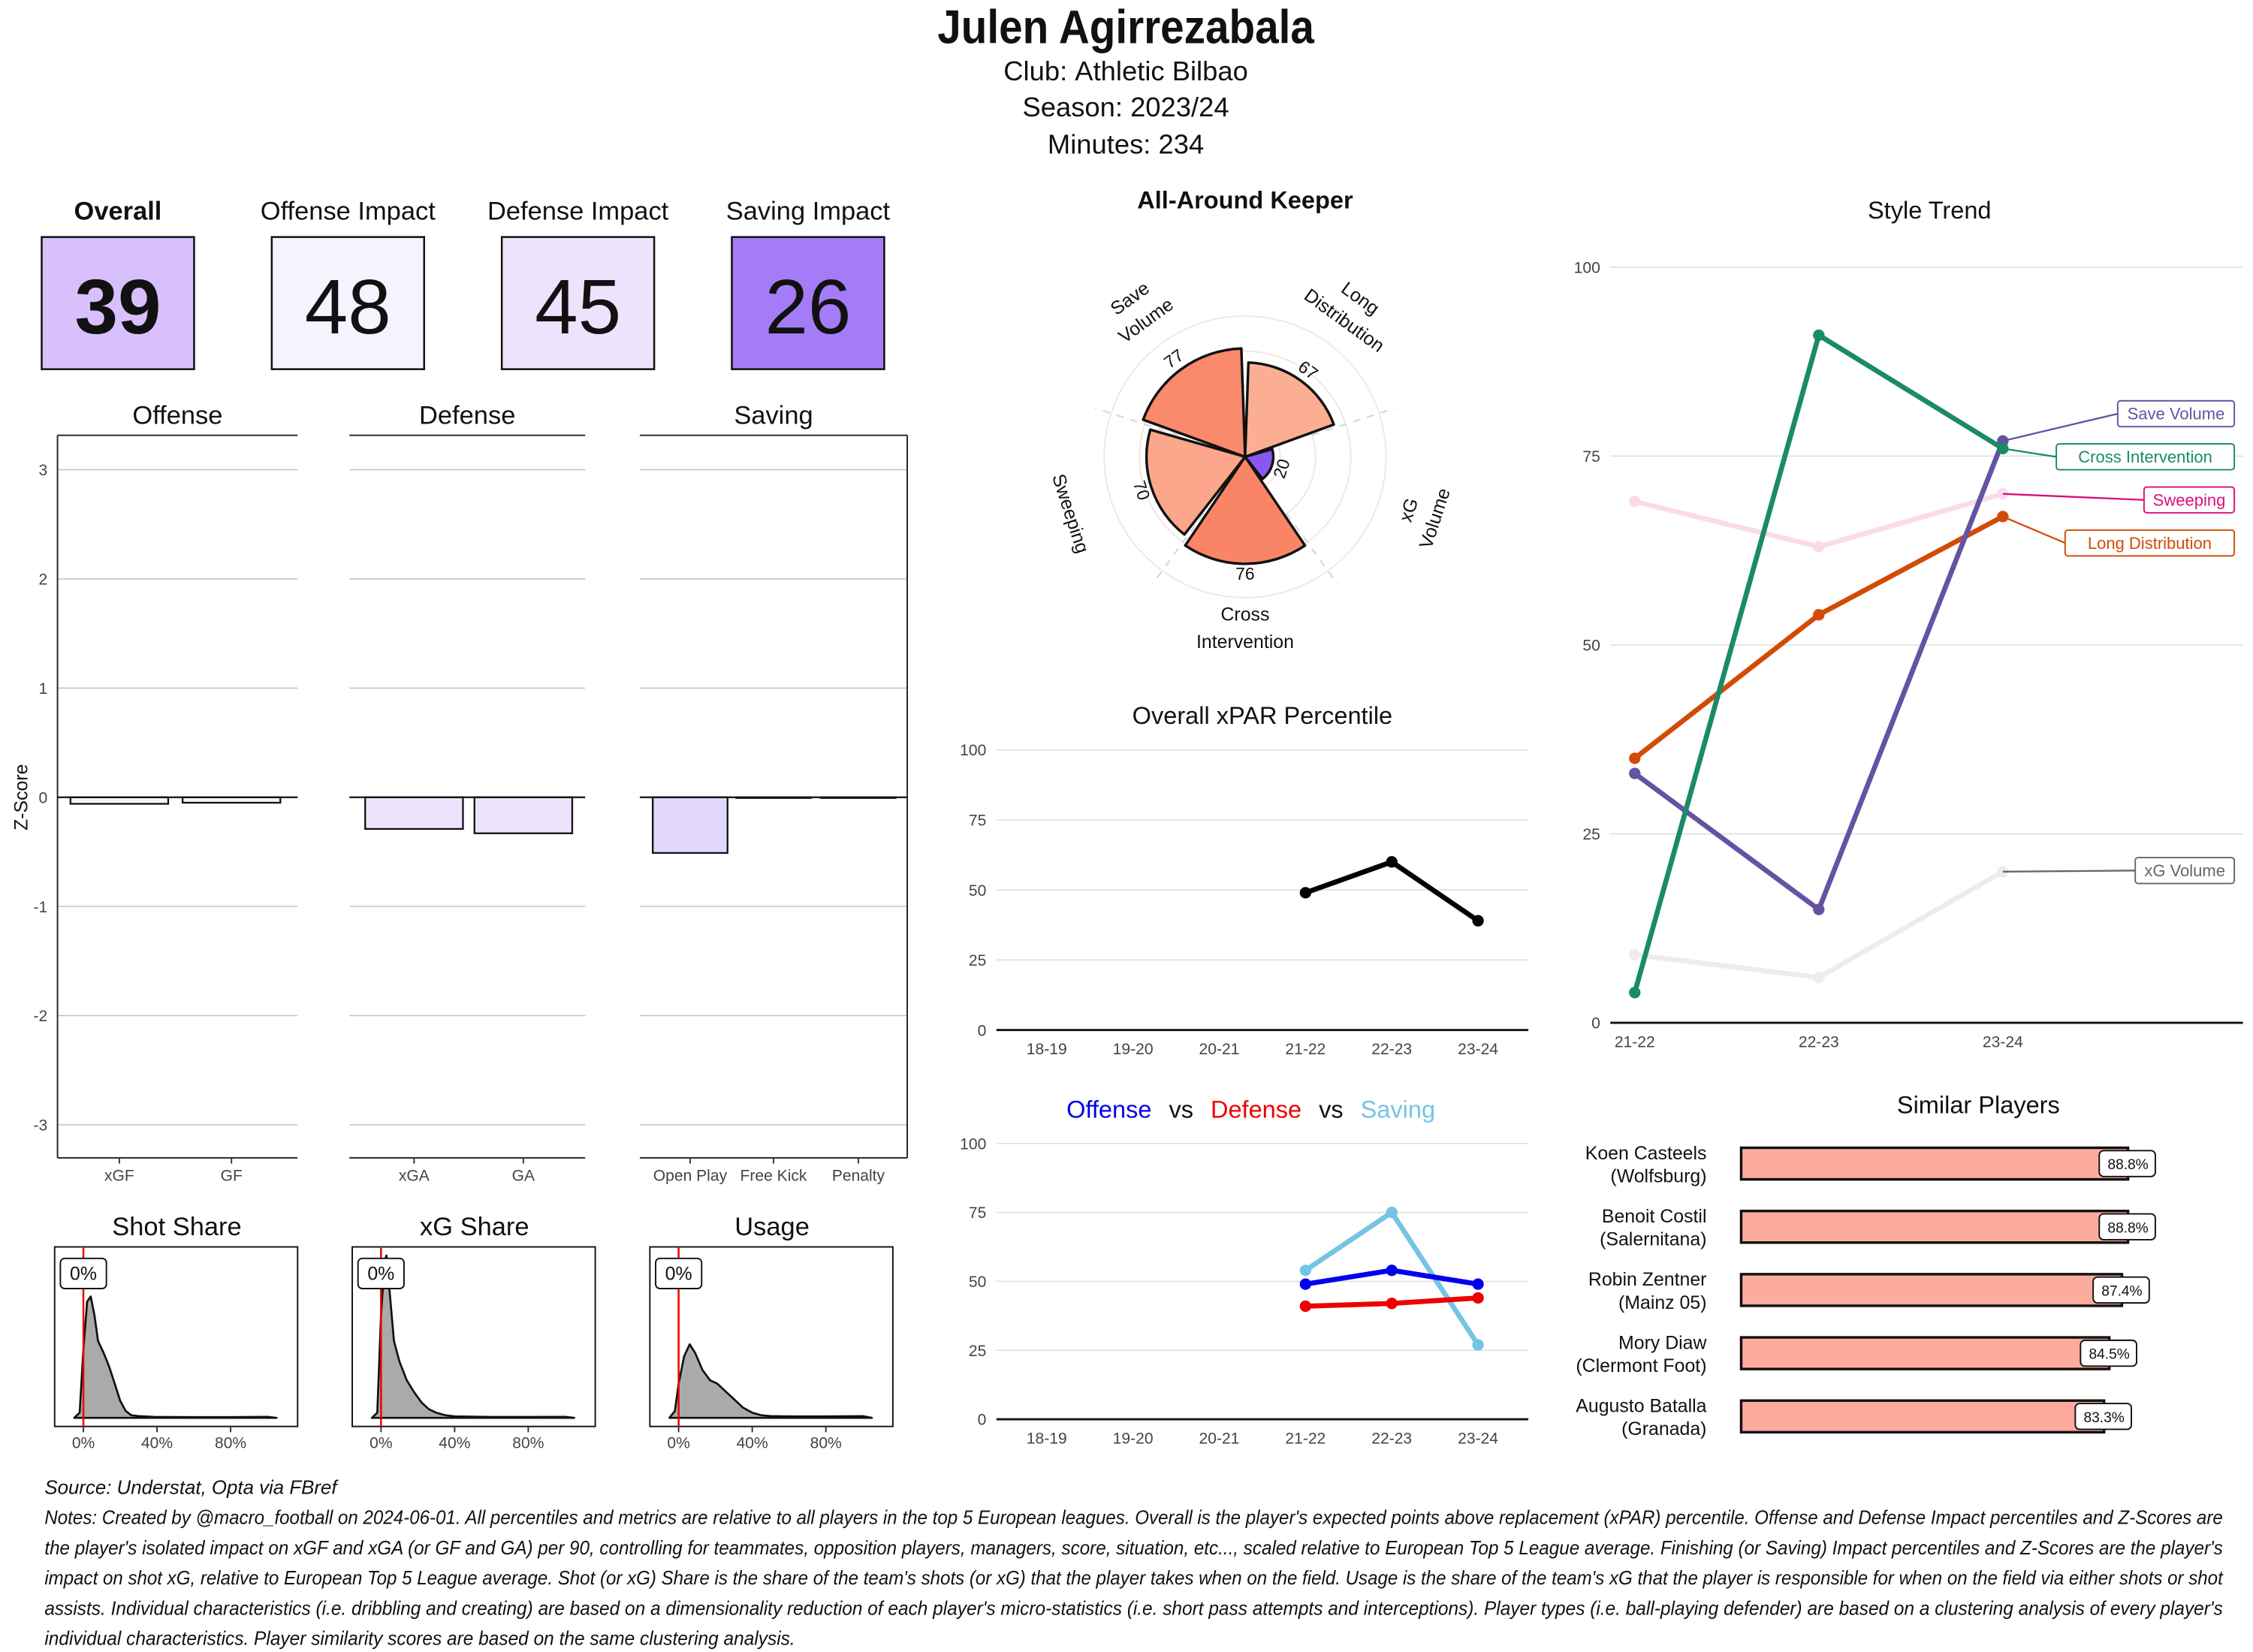 The width and height of the screenshot is (2253, 1652). Describe the element at coordinates (1099, 144) in the screenshot. I see `minutes-label: Minutes:` at that location.